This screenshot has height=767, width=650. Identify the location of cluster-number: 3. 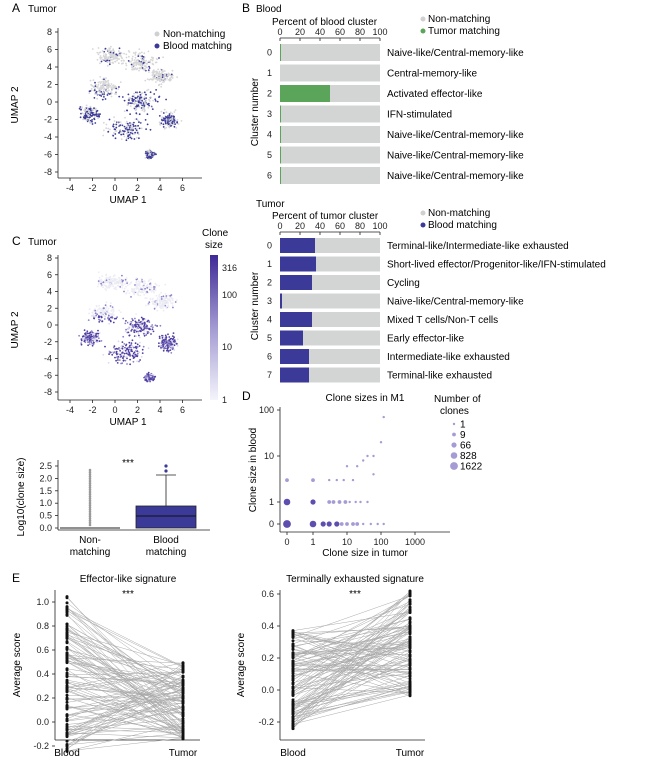
(269, 114).